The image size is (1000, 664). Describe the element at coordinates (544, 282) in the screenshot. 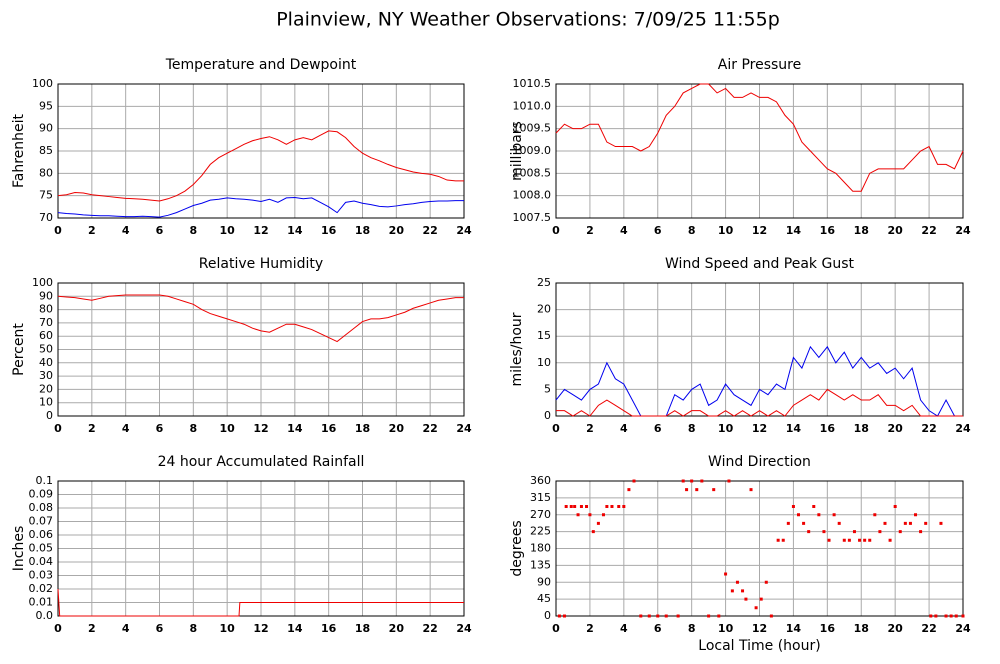

I see `y-tick-label: 25` at that location.